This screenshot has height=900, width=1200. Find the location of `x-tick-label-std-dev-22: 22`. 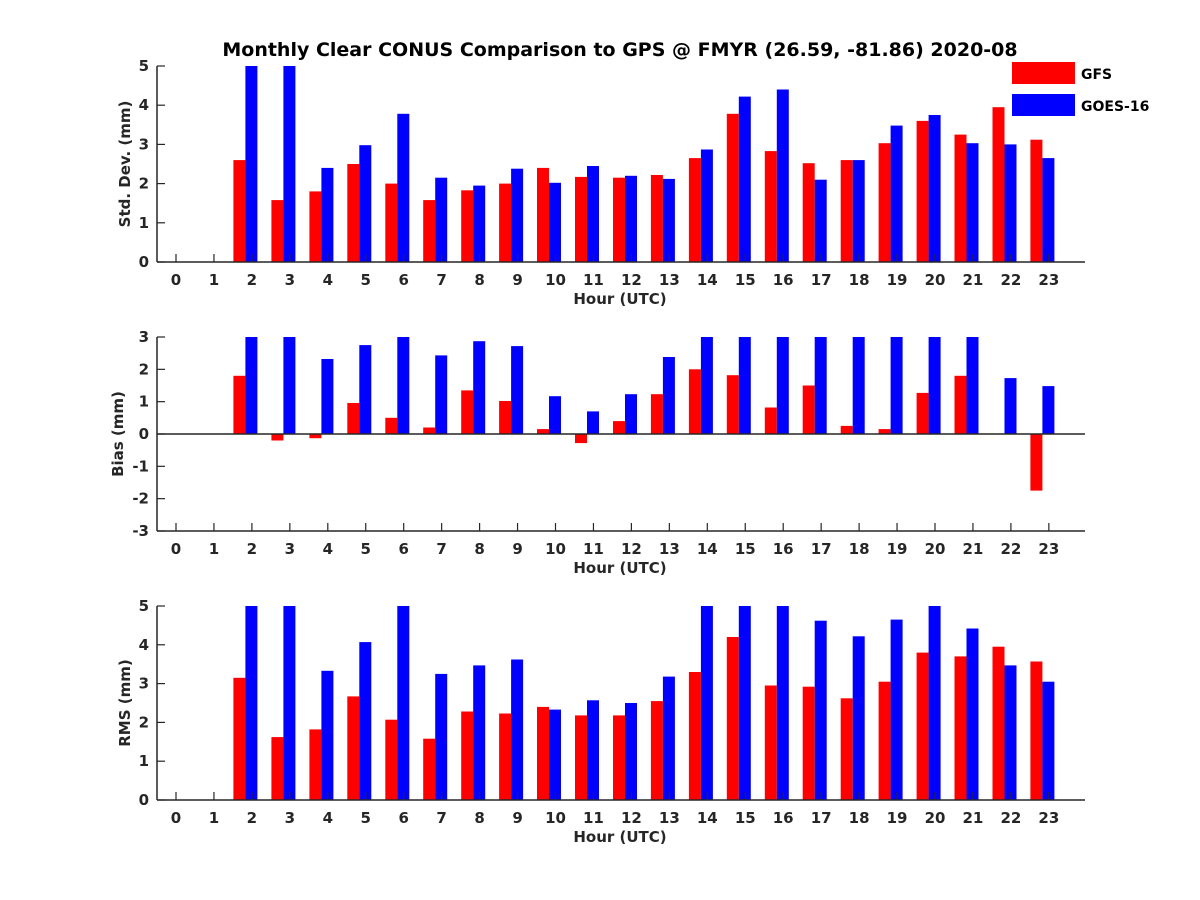

x-tick-label-std-dev-22: 22 is located at coordinates (1010, 280).